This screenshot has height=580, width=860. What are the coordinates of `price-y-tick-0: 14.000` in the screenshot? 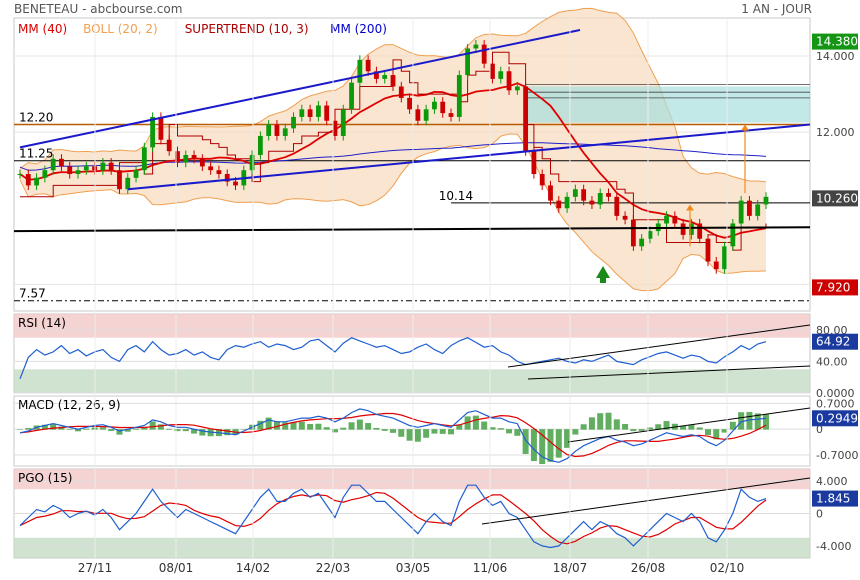 It's located at (835, 56).